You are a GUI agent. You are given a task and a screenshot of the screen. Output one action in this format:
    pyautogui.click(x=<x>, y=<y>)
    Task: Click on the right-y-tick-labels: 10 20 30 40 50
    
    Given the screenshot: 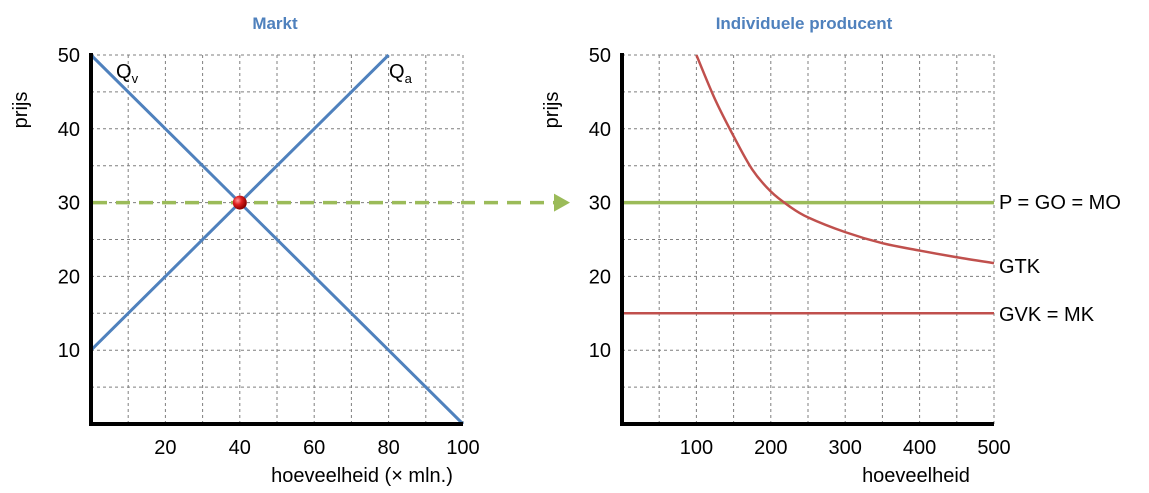 What is the action you would take?
    pyautogui.click(x=600, y=203)
    